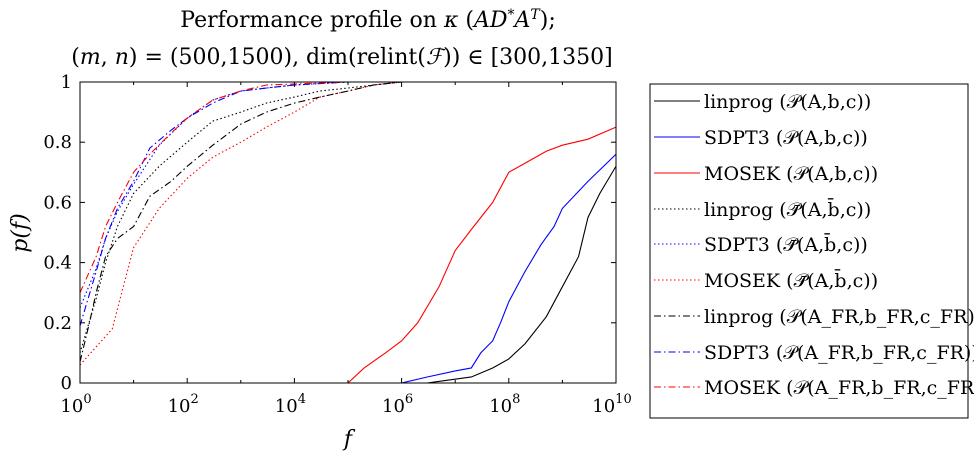  I want to click on y-tick-label: 0.8, so click(57, 142).